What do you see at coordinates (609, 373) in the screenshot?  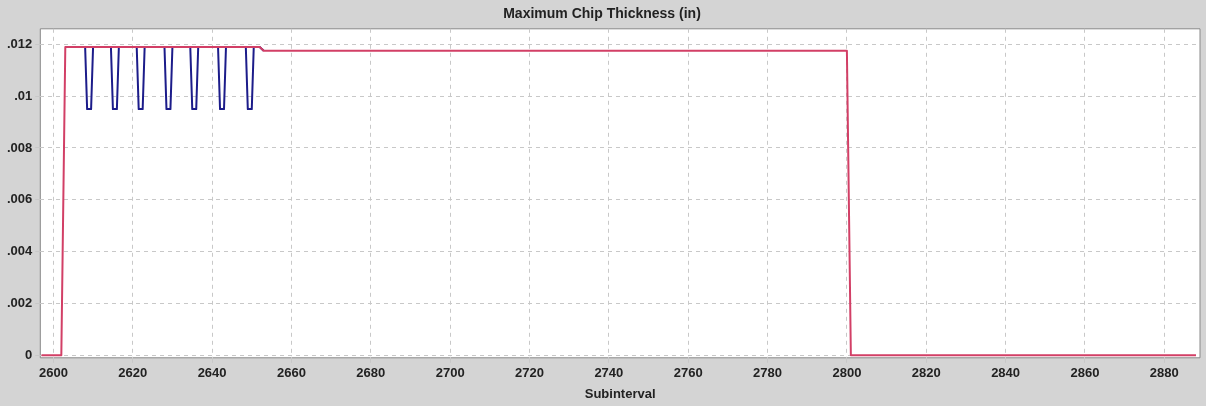 I see `x-tick-label: 2740` at bounding box center [609, 373].